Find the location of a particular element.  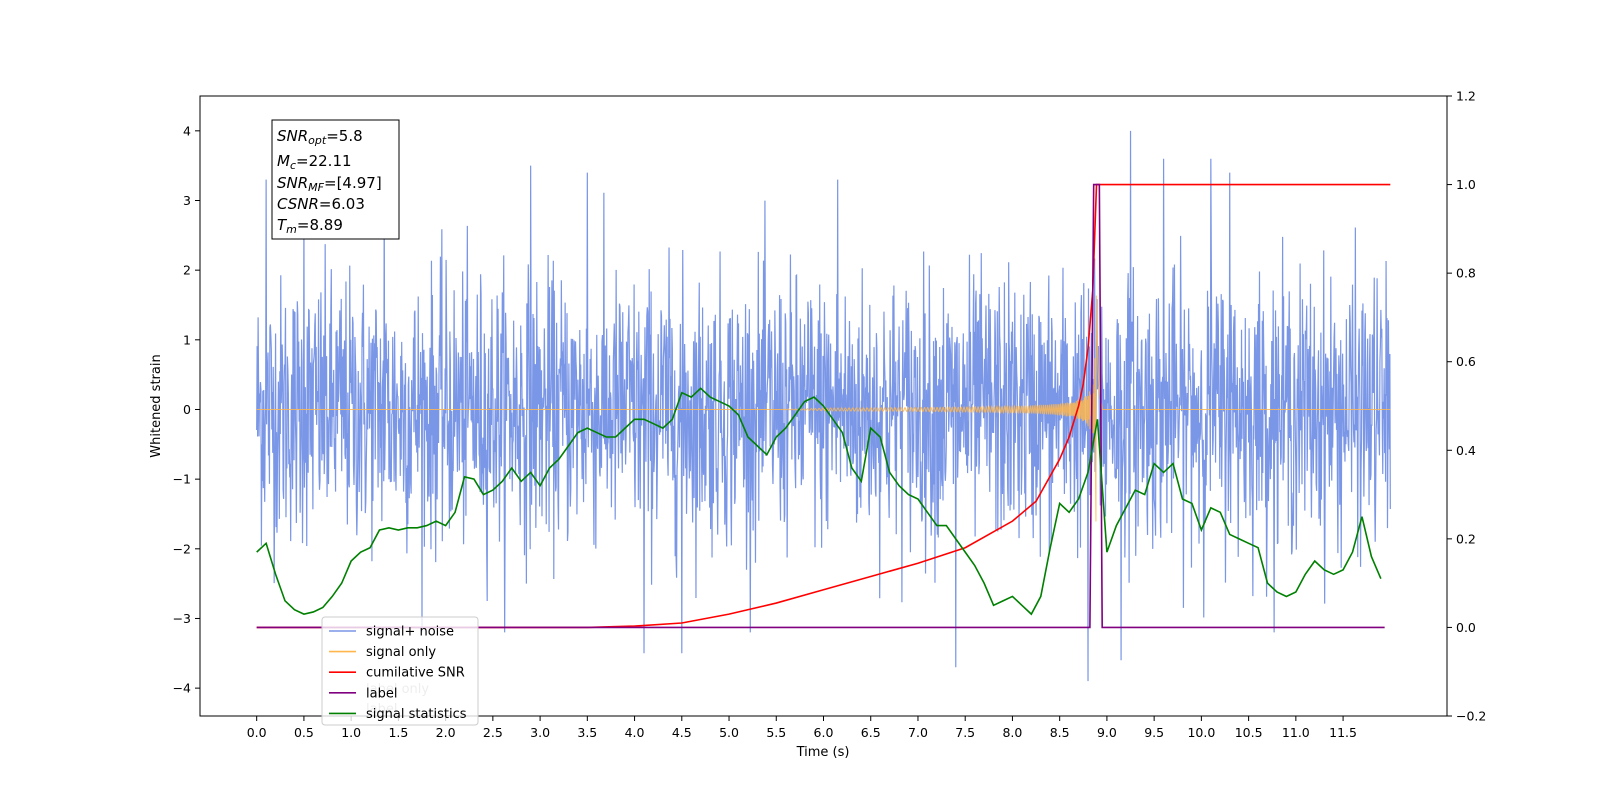

x-tick-label: 6.5 is located at coordinates (871, 732).